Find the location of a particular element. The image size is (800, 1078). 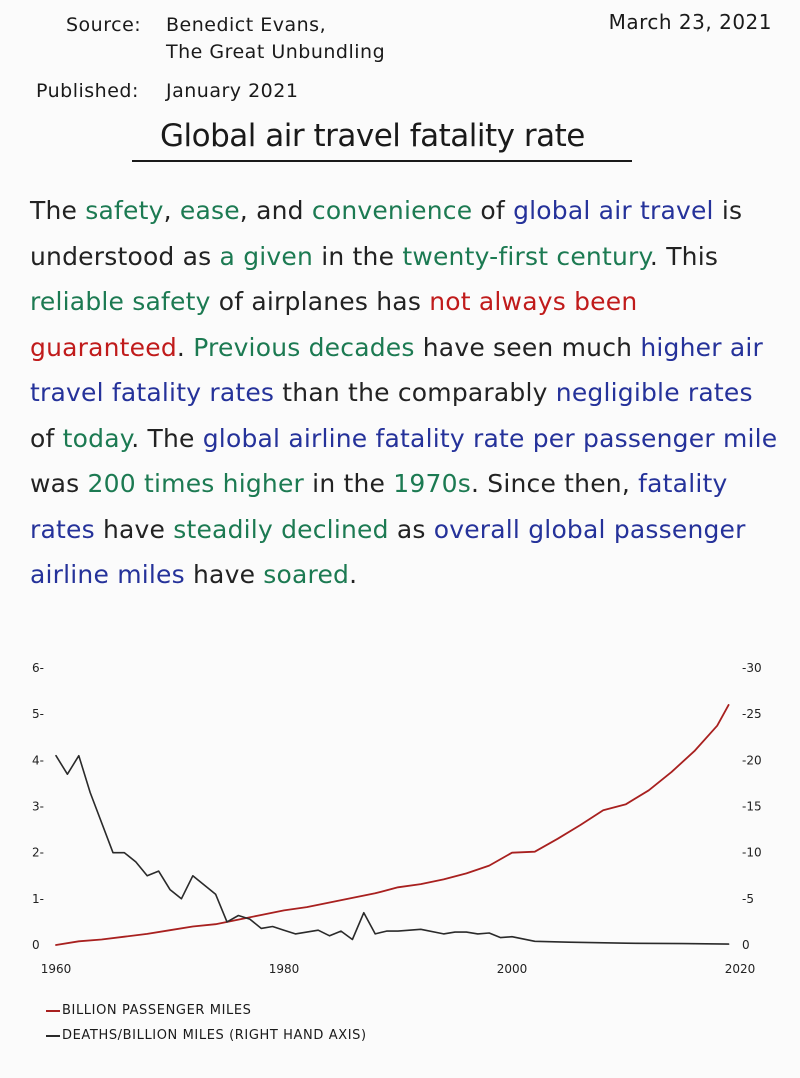

paragraph-segment: global air travel is located at coordinates (613, 210).